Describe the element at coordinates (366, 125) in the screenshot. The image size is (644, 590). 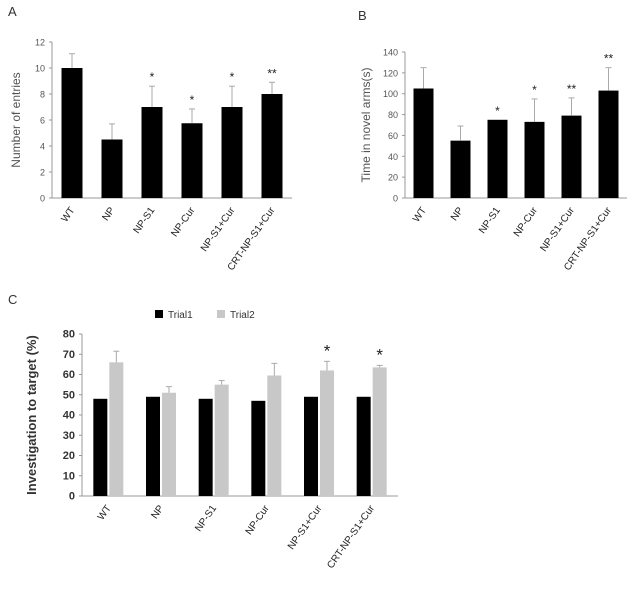
I see `y-axis-label: Time in novel arms(s)` at that location.